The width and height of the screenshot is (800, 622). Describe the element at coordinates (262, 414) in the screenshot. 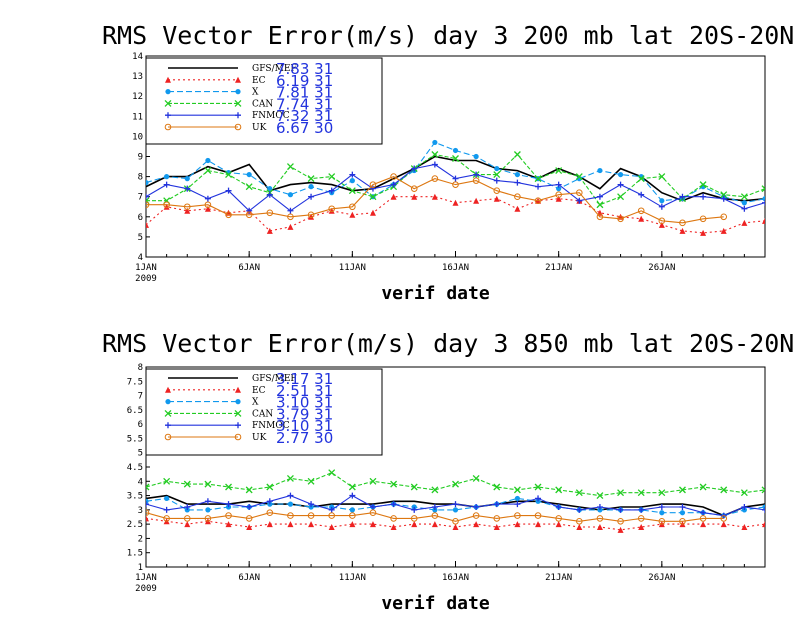

I see `legend-entry-name: CAN` at that location.